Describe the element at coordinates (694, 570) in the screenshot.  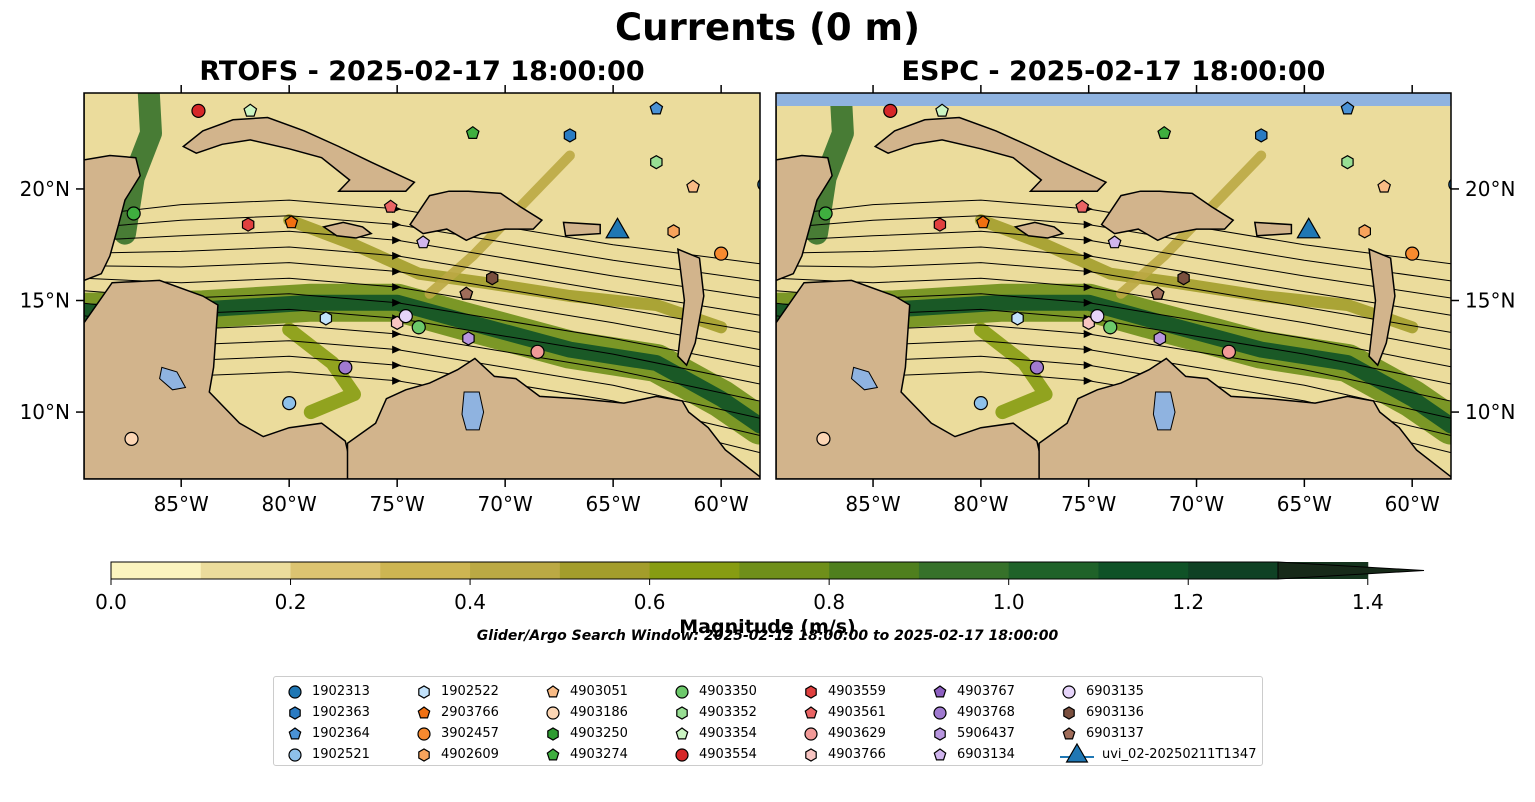
I see `colorbar-frame` at that location.